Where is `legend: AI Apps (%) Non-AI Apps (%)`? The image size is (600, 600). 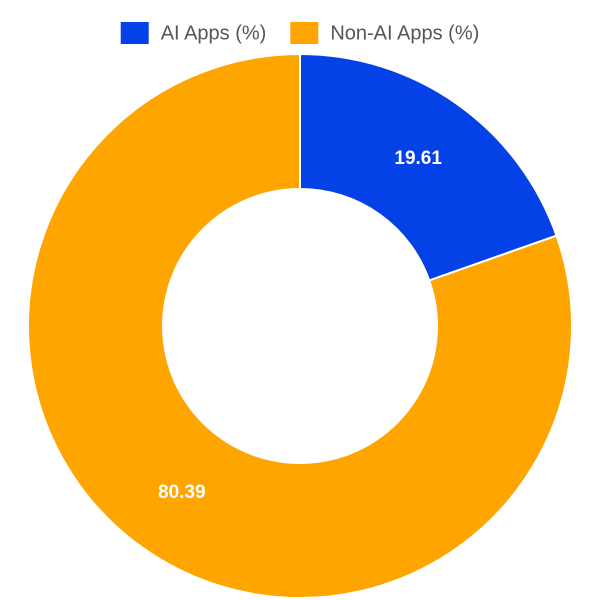 legend: AI Apps (%) Non-AI Apps (%) is located at coordinates (299, 33).